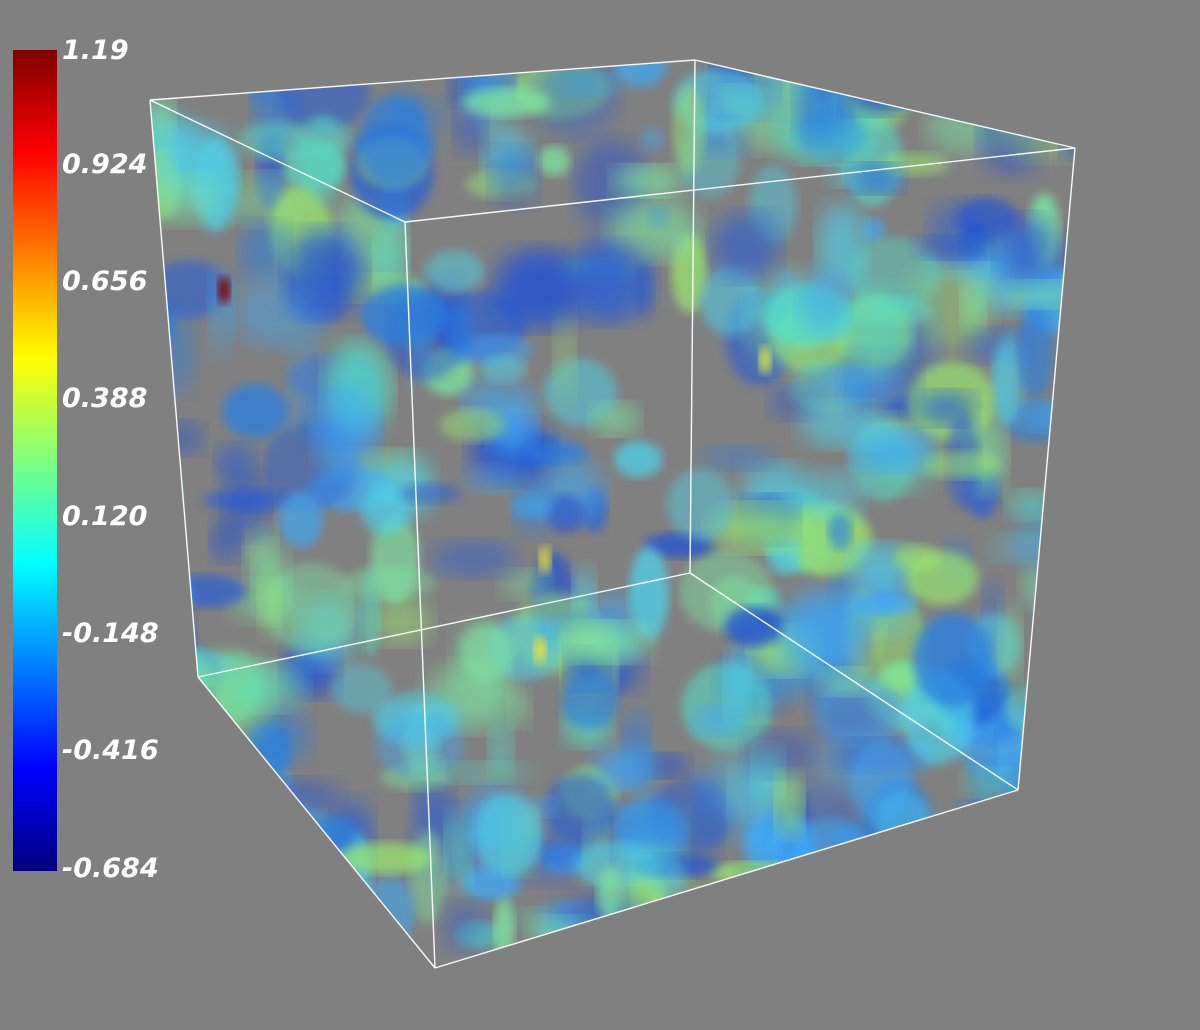  What do you see at coordinates (110, 750) in the screenshot?
I see `colorbar-tick-label: -0.416` at bounding box center [110, 750].